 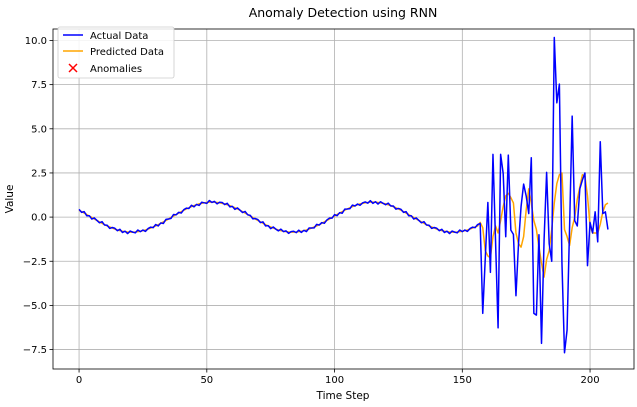 What do you see at coordinates (343, 12) in the screenshot?
I see `chart-title: Anomaly Detection using RNN` at bounding box center [343, 12].